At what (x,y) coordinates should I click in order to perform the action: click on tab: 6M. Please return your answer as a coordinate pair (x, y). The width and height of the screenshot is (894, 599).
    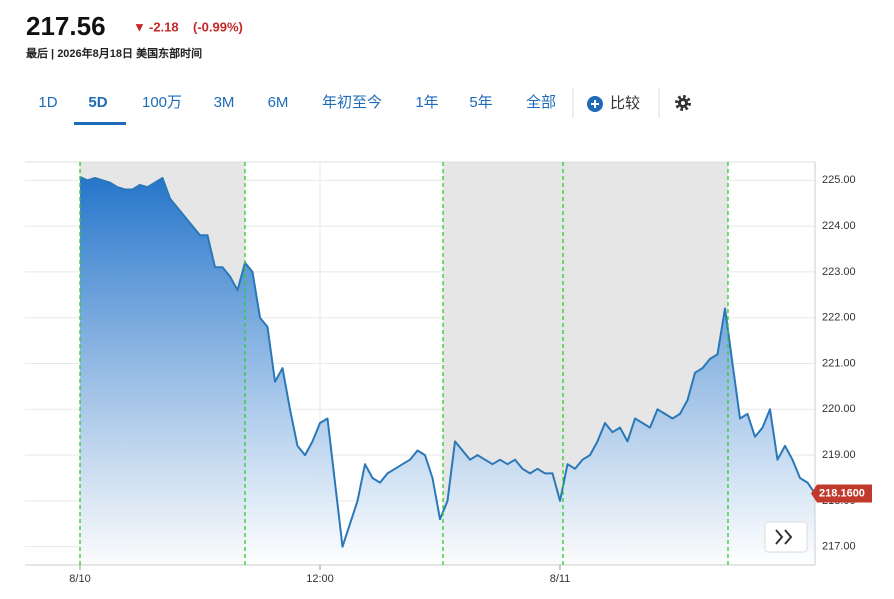
    Looking at the image, I should click on (278, 102).